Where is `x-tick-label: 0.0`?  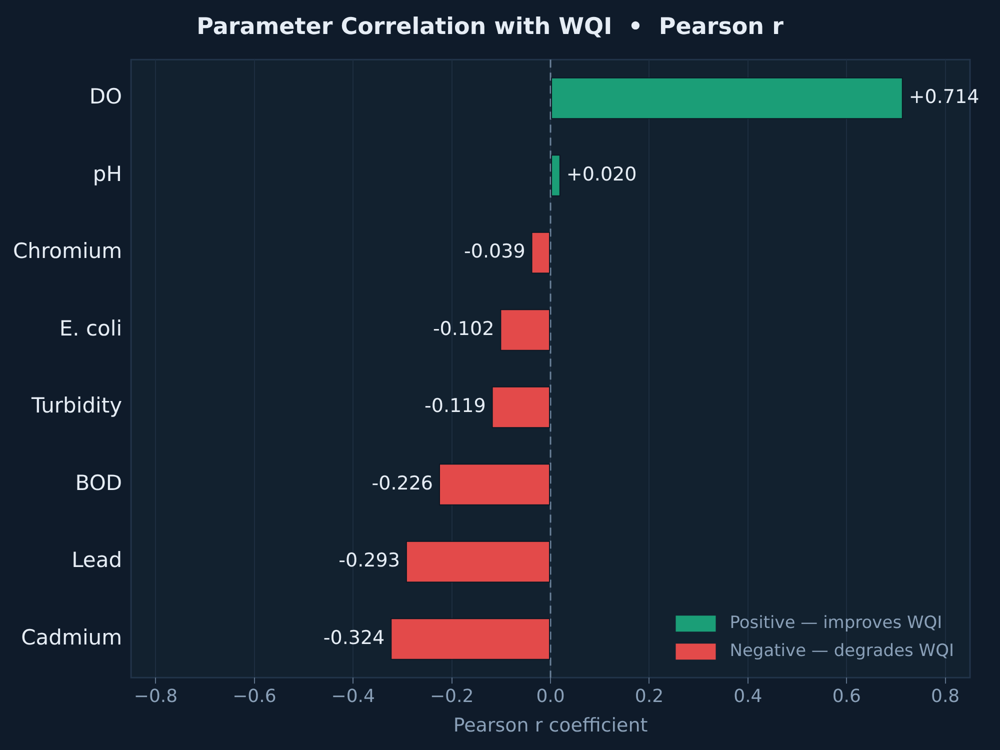
x-tick-label: 0.0 is located at coordinates (550, 697).